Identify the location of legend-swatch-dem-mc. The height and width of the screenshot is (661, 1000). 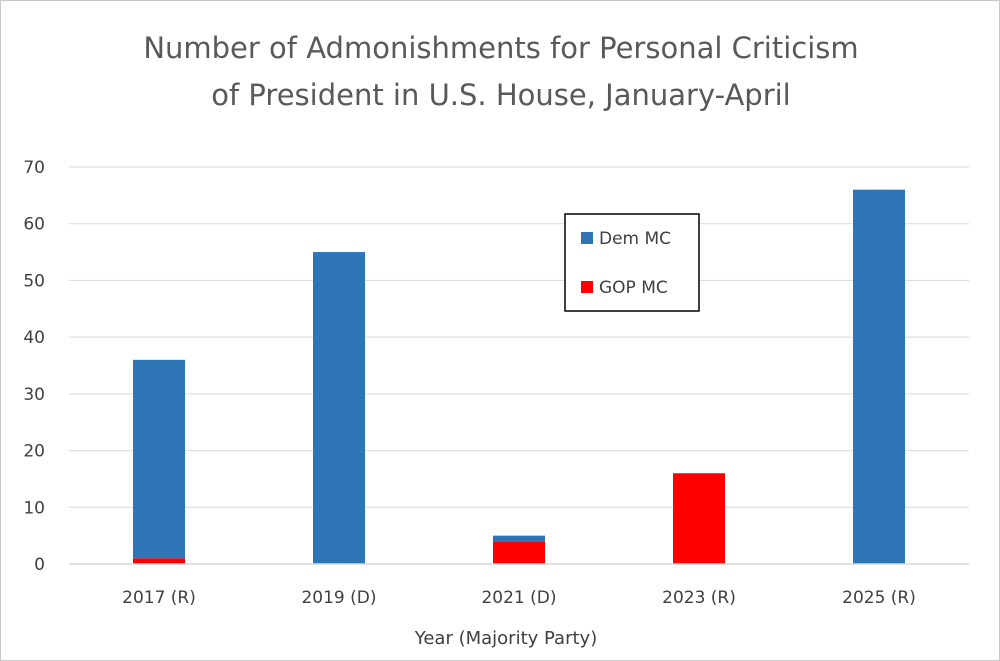
(587, 238).